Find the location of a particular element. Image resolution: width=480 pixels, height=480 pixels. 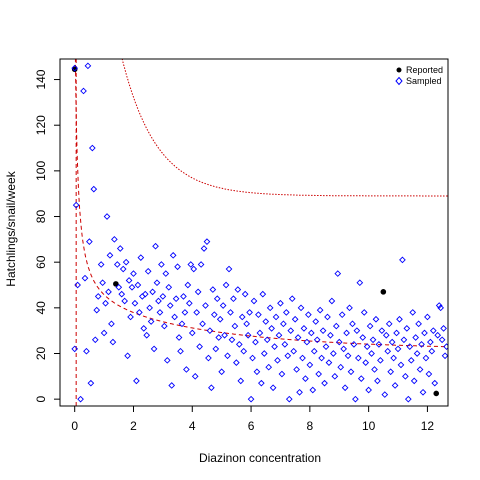

y-tick-label: 120 is located at coordinates (41, 125).